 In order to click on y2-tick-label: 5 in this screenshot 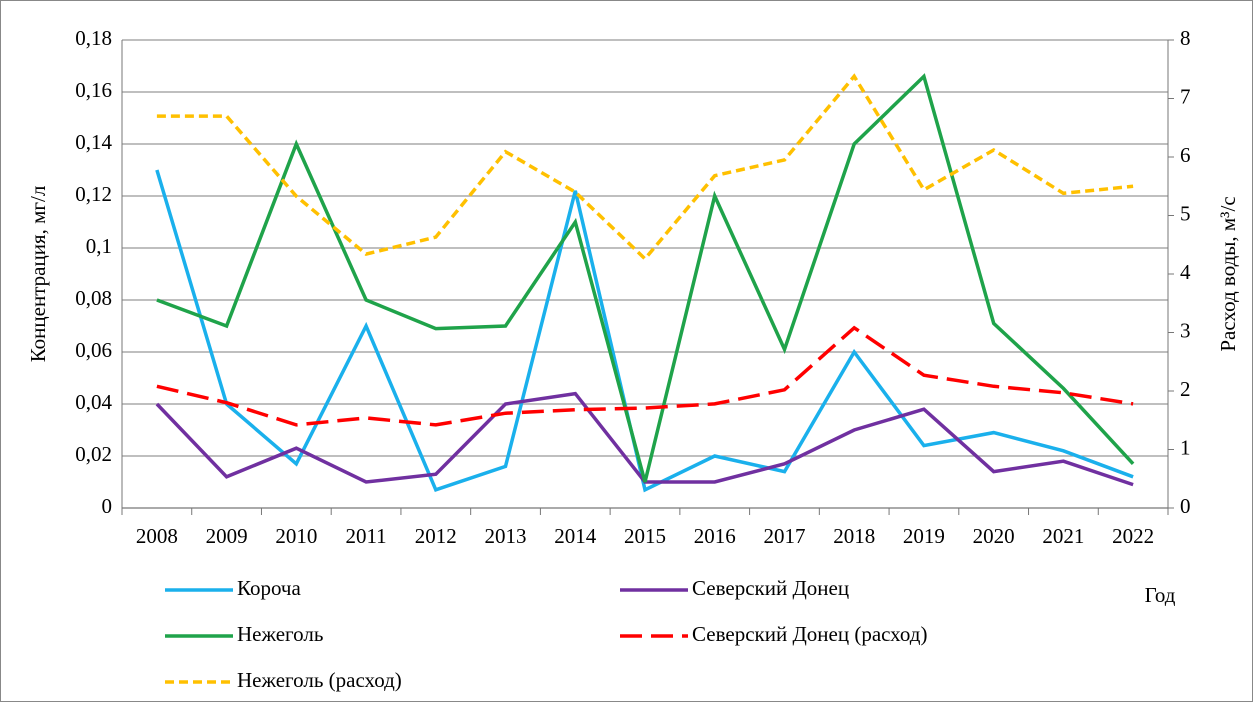, I will do `click(1185, 213)`.